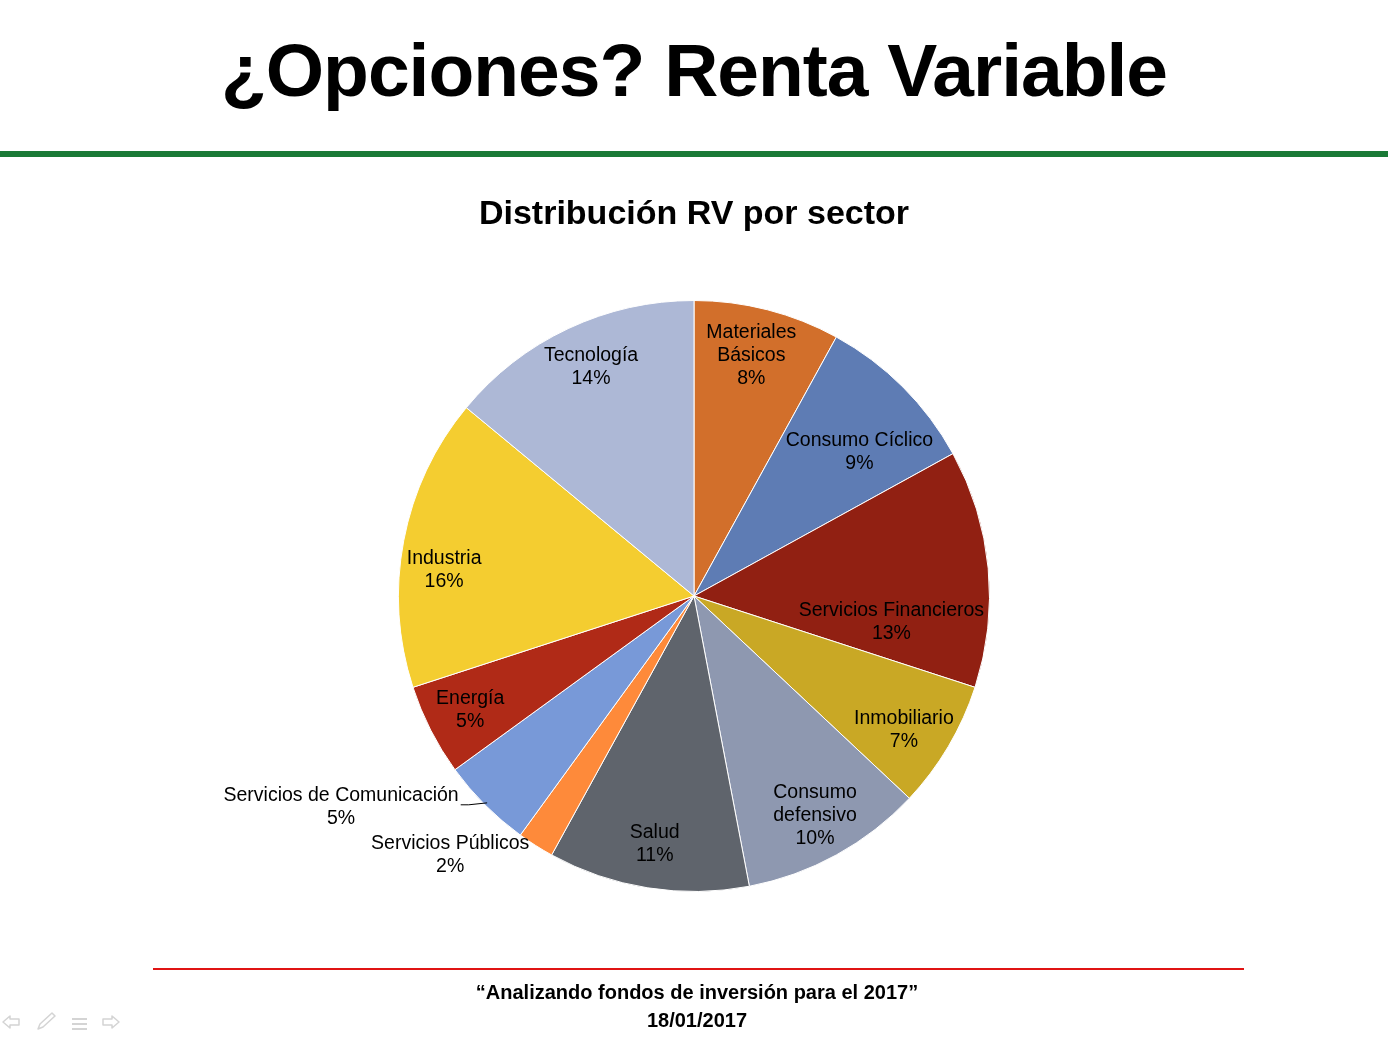  Describe the element at coordinates (815, 837) in the screenshot. I see `data-label: 10%` at that location.